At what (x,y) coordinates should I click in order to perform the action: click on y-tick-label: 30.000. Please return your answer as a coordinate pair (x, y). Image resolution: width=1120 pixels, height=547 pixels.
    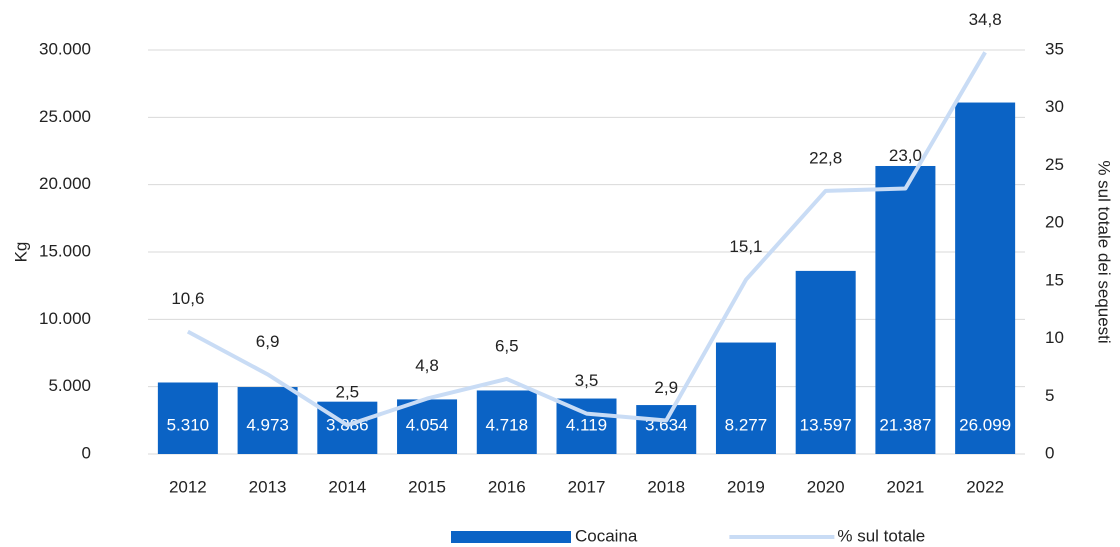
    Looking at the image, I should click on (65, 48).